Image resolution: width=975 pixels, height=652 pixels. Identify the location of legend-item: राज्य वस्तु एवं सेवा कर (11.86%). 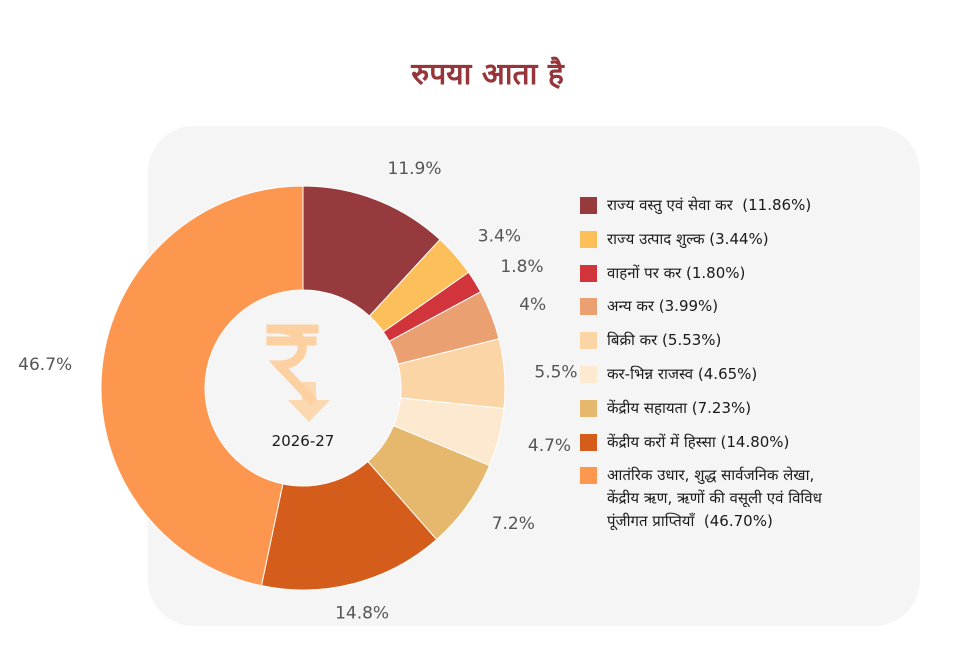
(730, 205).